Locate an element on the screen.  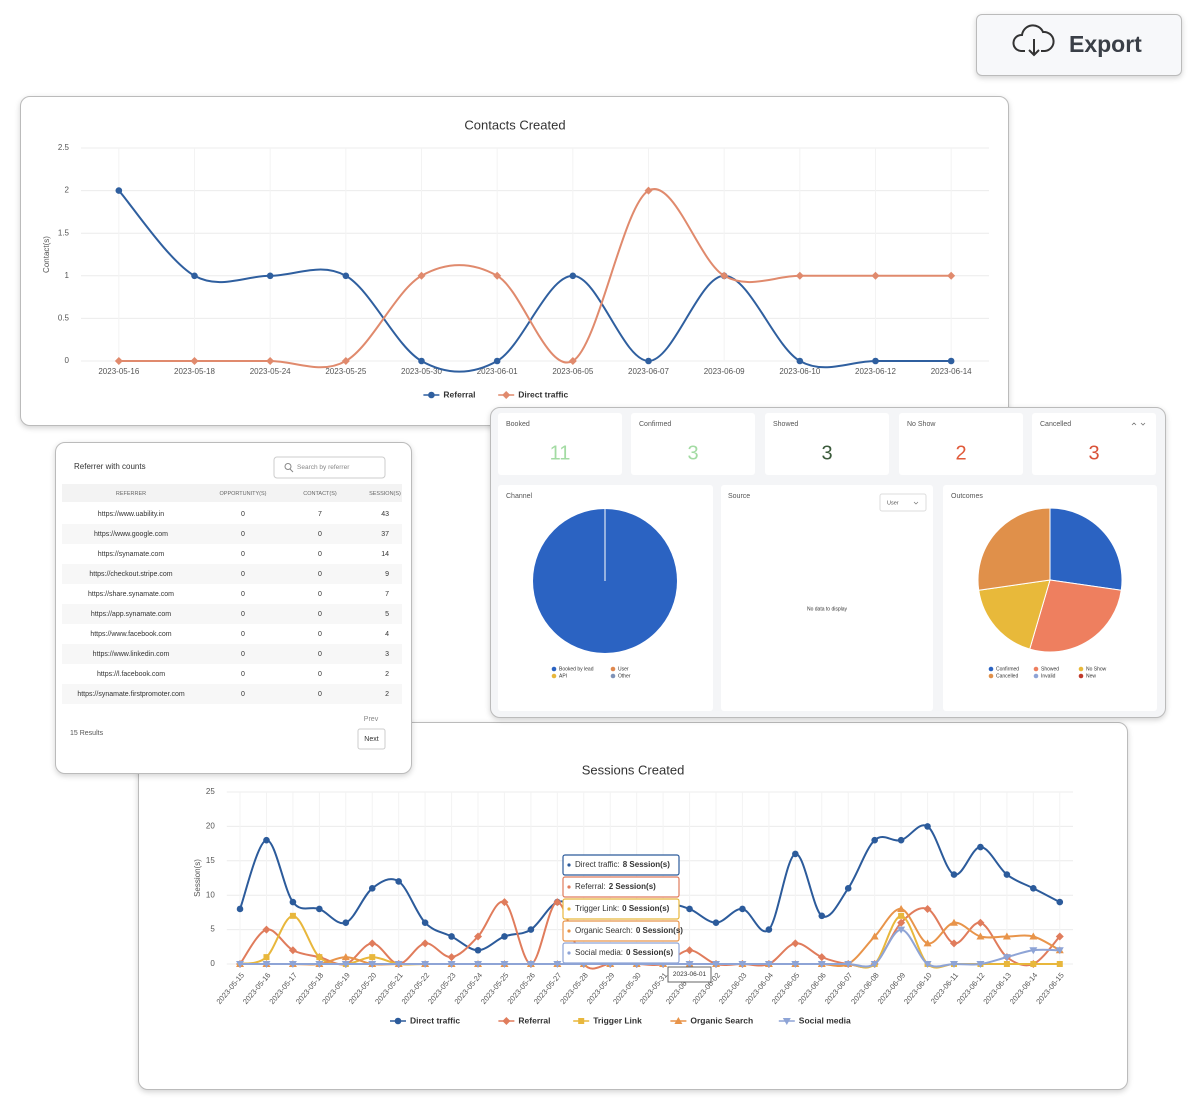
filter-dropdown is located at coordinates (903, 502).